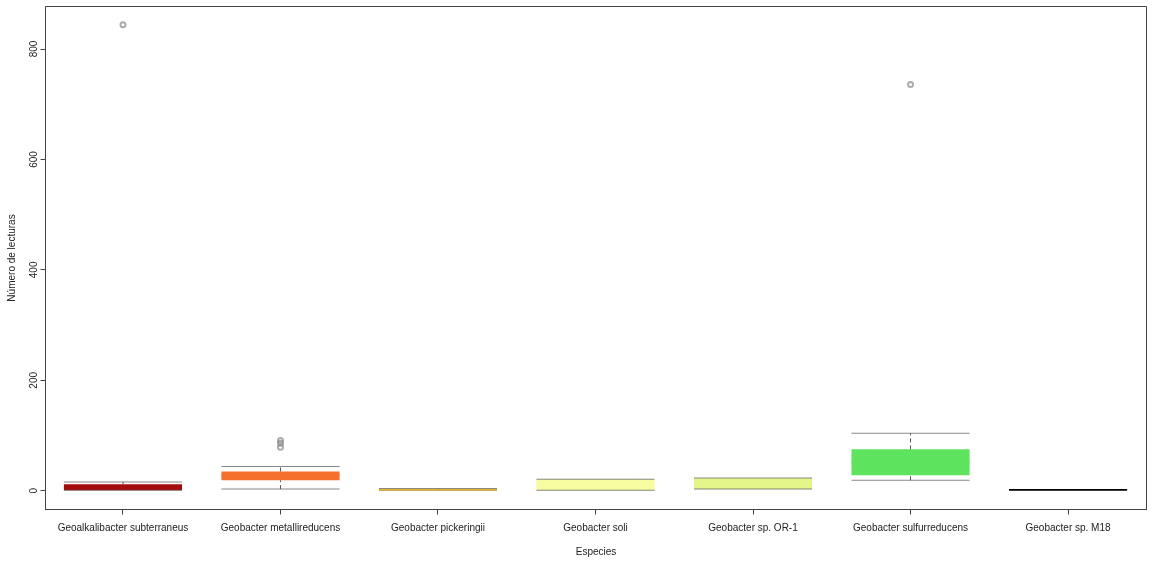 Image resolution: width=1156 pixels, height=565 pixels. I want to click on x-tick-label: Geobacter pickeringii, so click(438, 527).